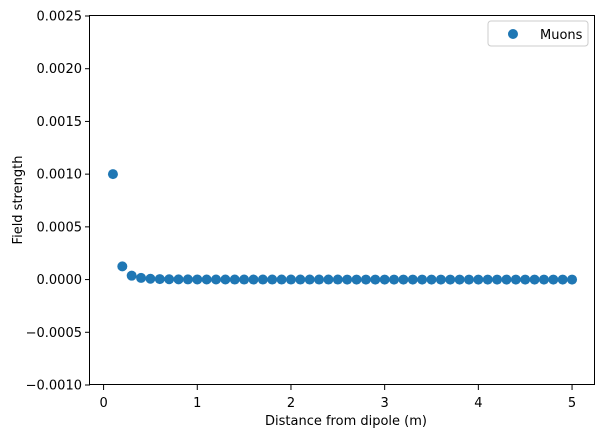  What do you see at coordinates (60, 175) in the screenshot?
I see `y-tick-label: 0.0010` at bounding box center [60, 175].